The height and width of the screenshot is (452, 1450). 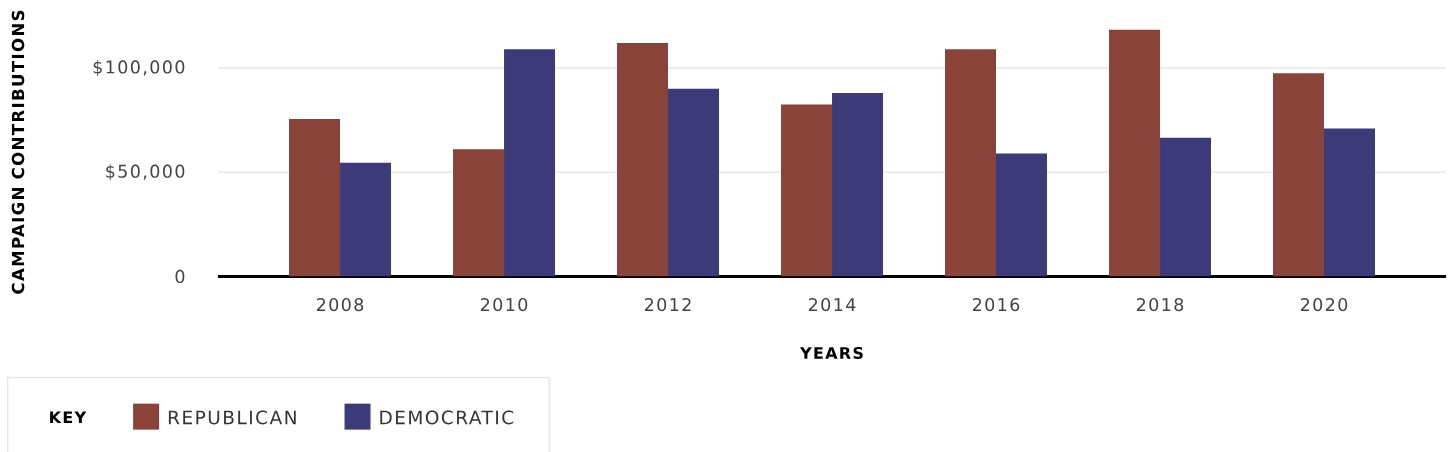 I want to click on x-tick-label: 2010, so click(x=504, y=305).